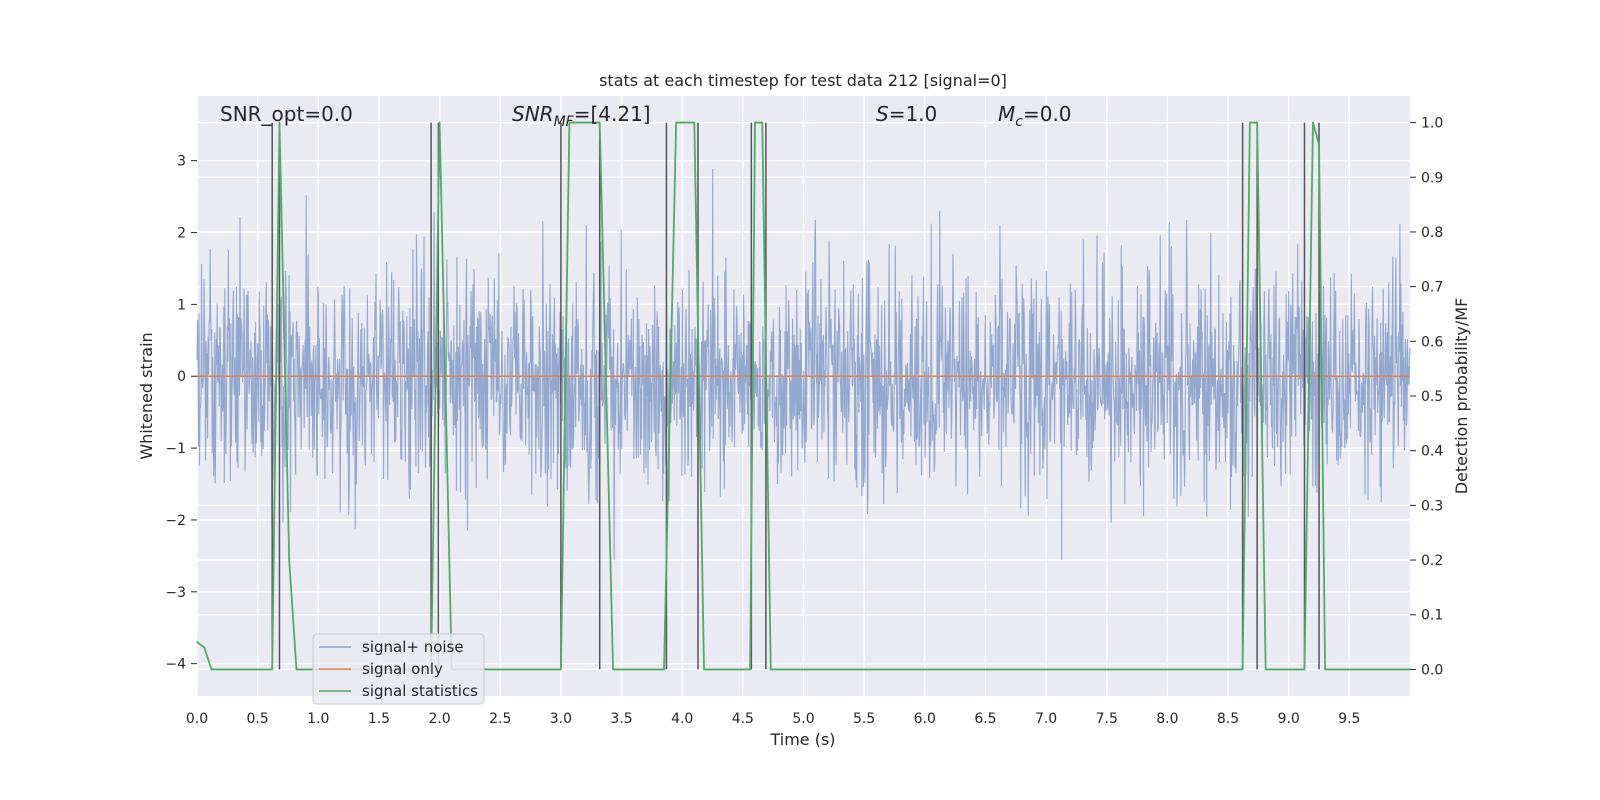  What do you see at coordinates (197, 719) in the screenshot?
I see `x-tick-label: 0.0` at bounding box center [197, 719].